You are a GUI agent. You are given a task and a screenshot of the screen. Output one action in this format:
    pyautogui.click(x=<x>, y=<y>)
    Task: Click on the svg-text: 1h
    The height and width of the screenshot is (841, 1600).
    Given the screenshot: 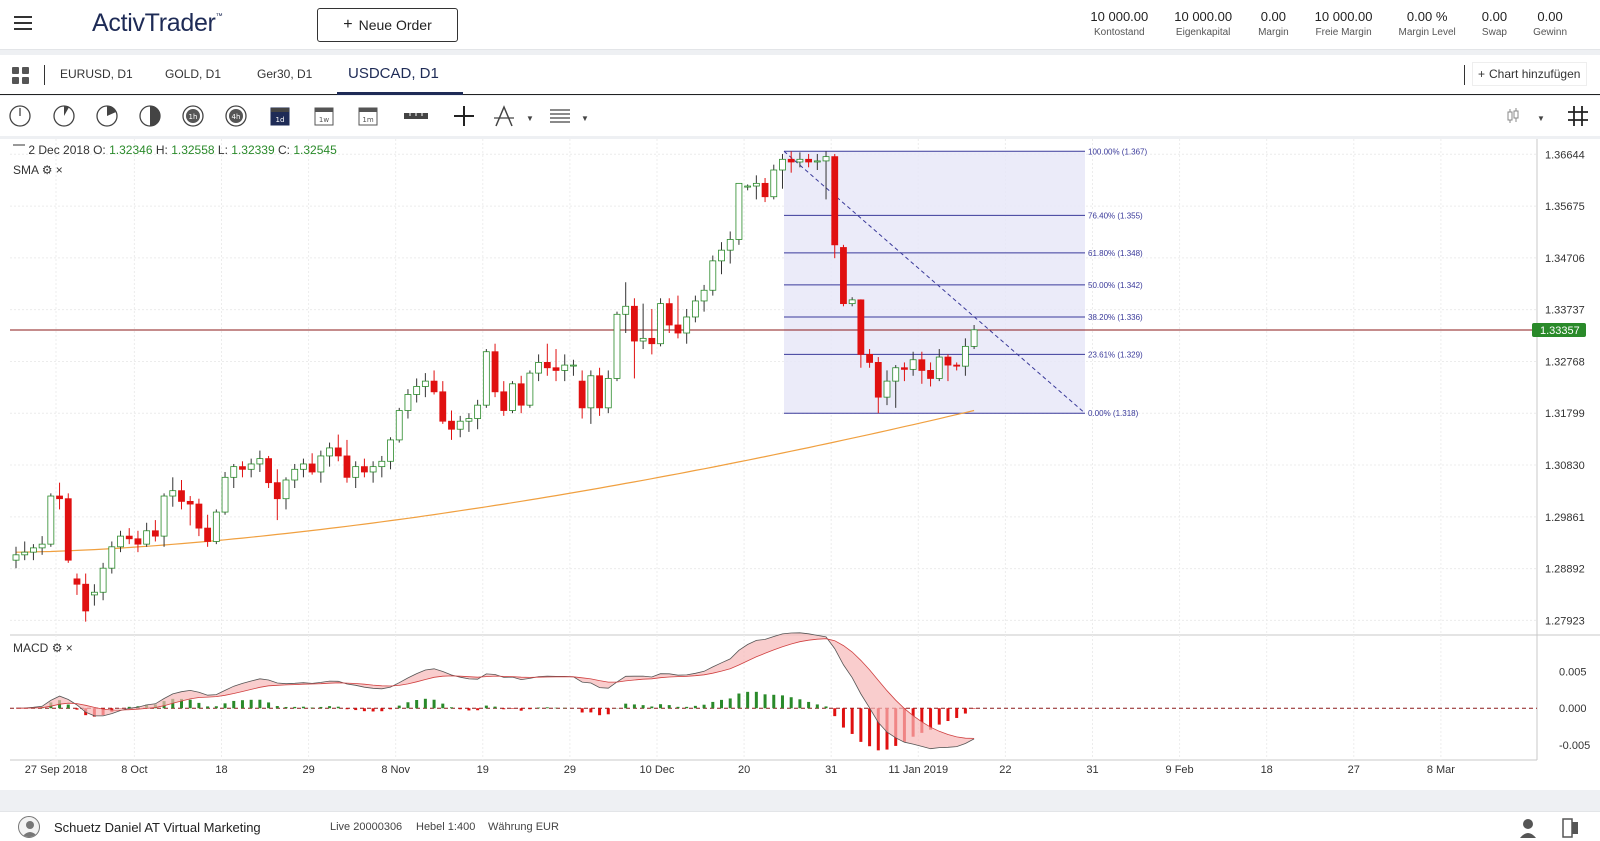 What is the action you would take?
    pyautogui.click(x=193, y=117)
    